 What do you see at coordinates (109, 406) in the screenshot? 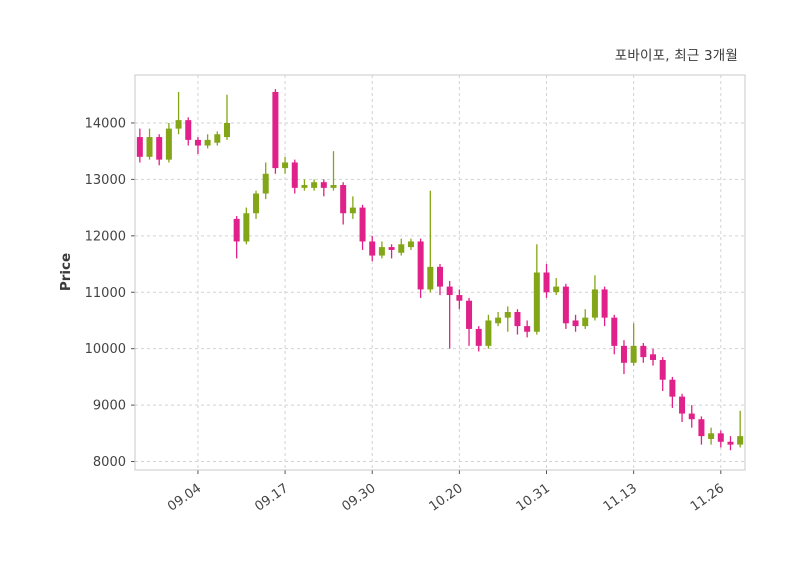
I see `y-tick-label: 9000` at bounding box center [109, 406].